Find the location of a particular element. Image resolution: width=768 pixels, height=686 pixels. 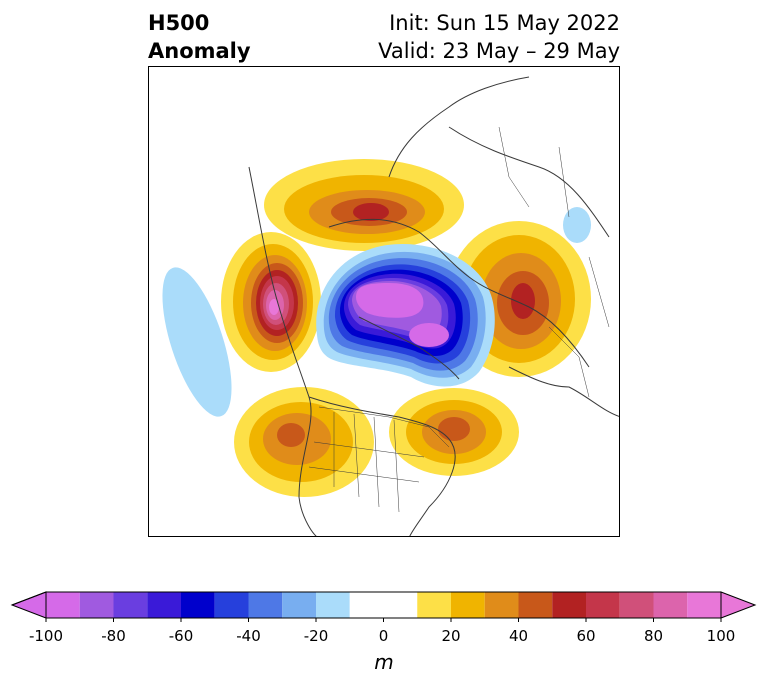

colorbar-tick-label: 0 is located at coordinates (383, 636).